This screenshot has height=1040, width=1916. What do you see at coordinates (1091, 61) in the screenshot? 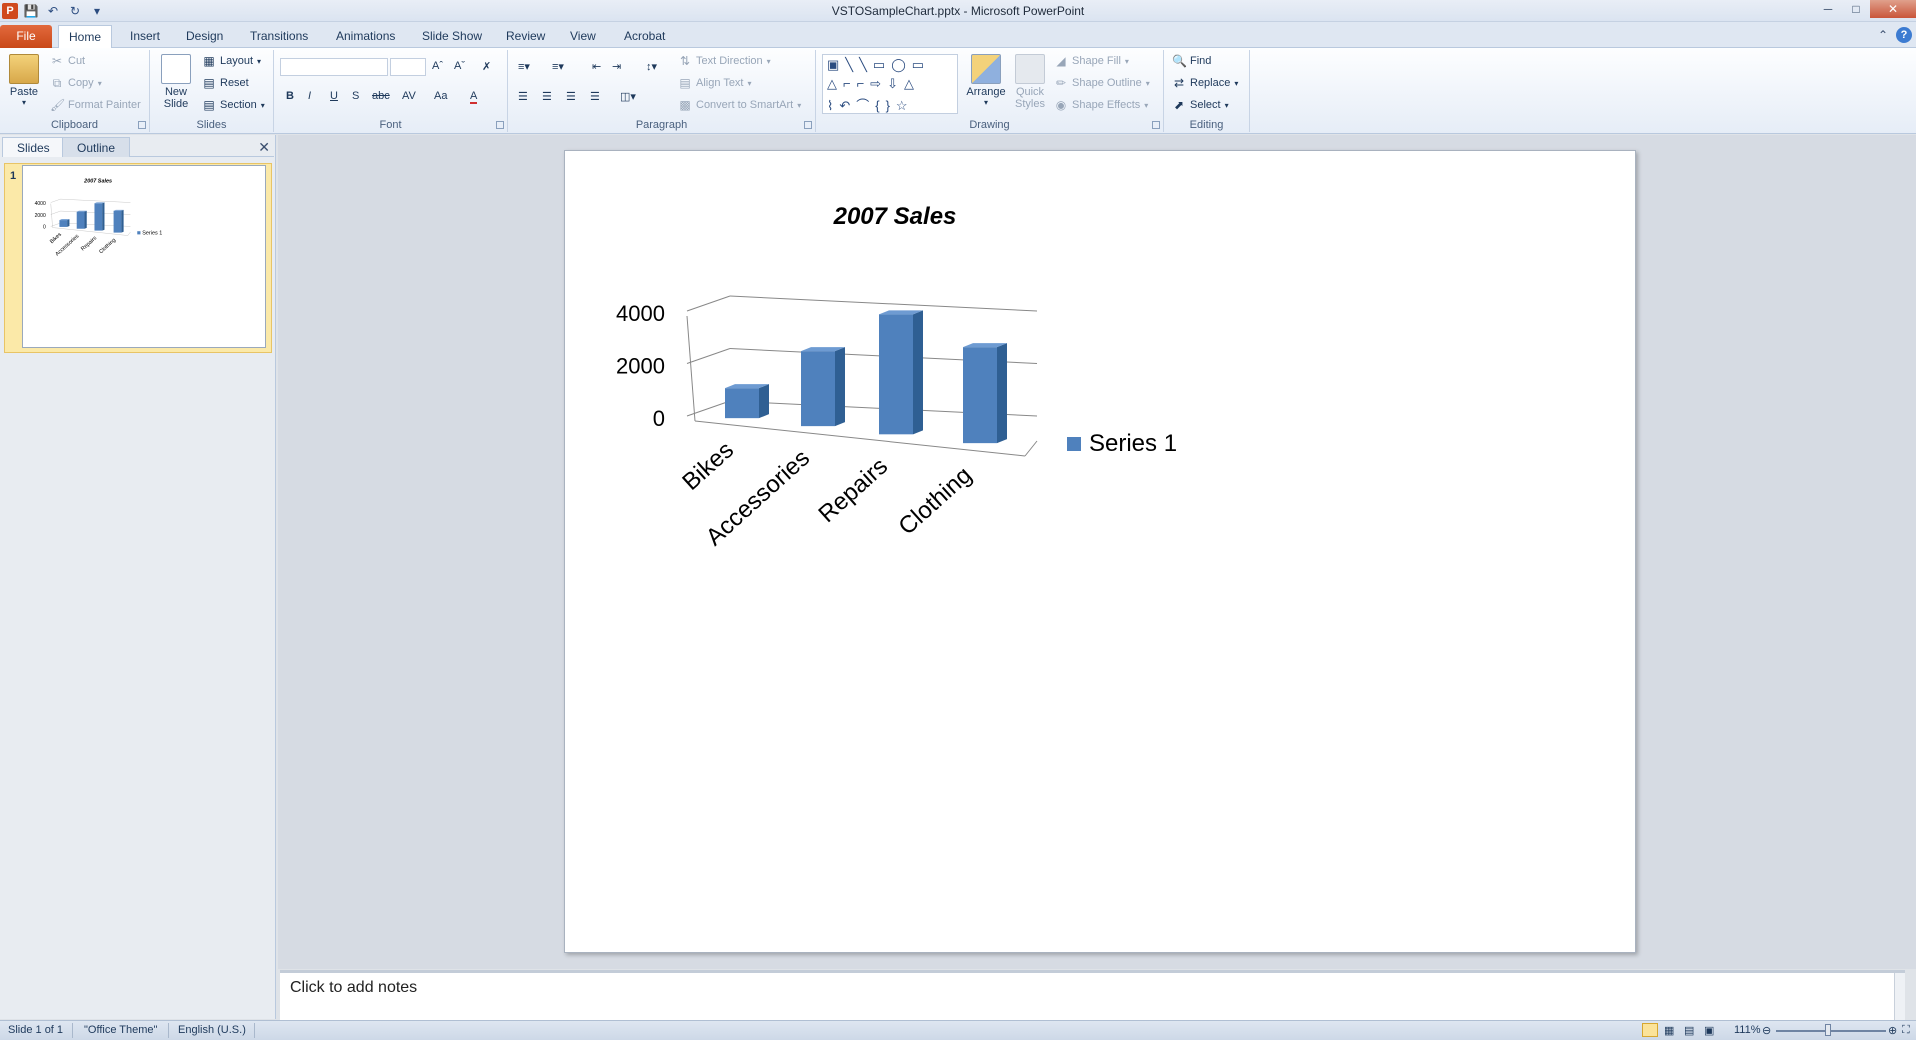
I see `shape-fill-button: ◢ Shape Fill ▾` at bounding box center [1091, 61].